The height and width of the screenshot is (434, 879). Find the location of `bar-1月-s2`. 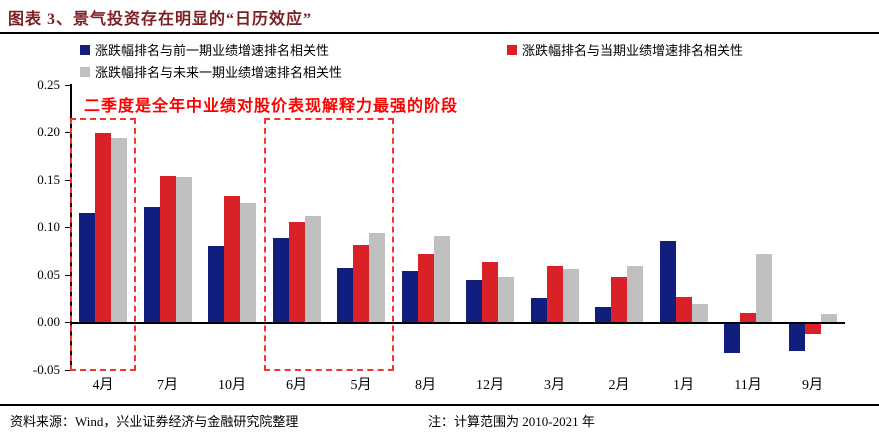

bar-1月-s2 is located at coordinates (699, 313).